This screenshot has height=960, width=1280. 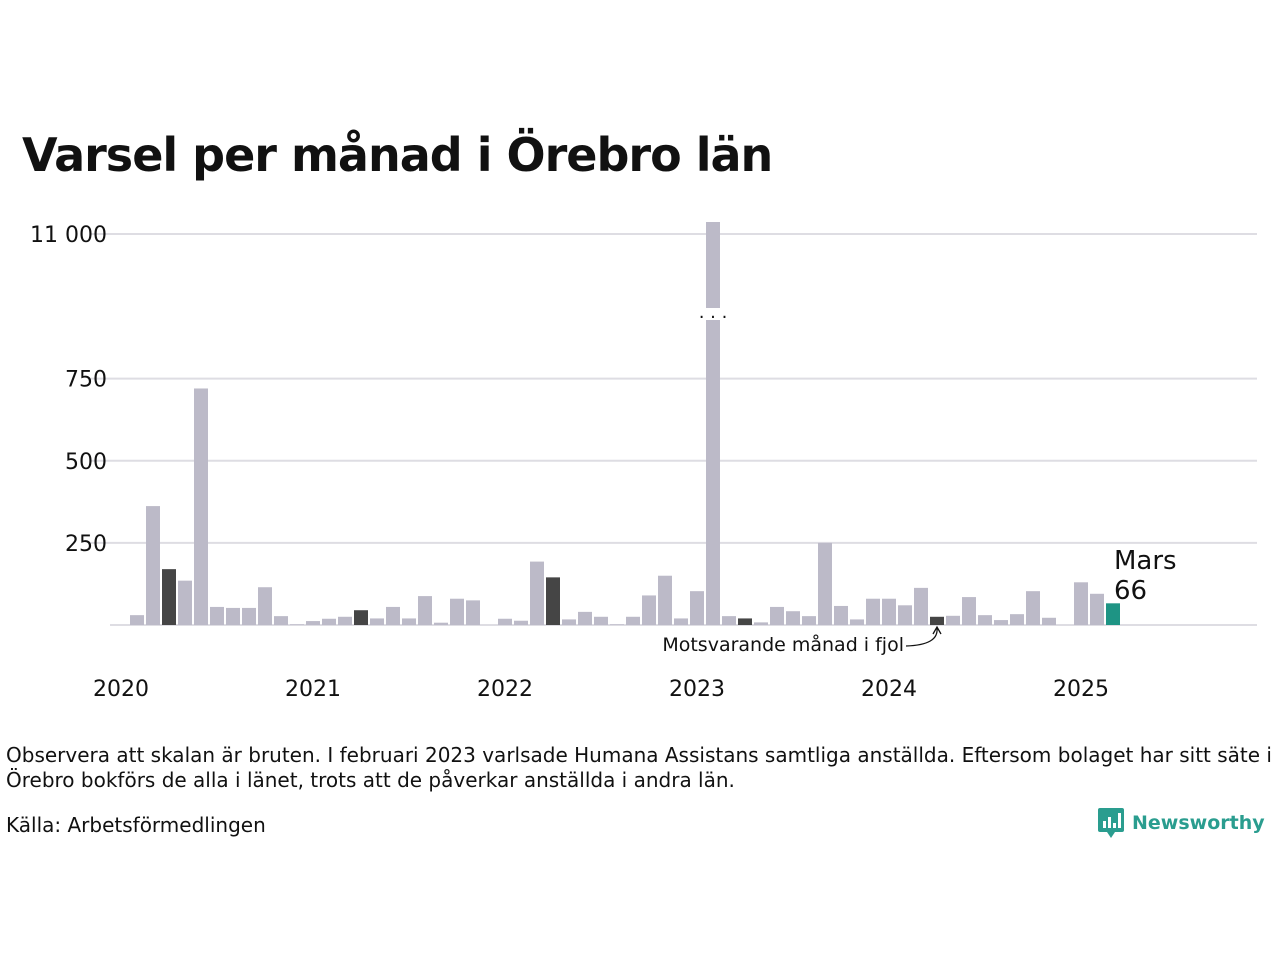 What do you see at coordinates (697, 689) in the screenshot?
I see `x-tick-label: 2023` at bounding box center [697, 689].